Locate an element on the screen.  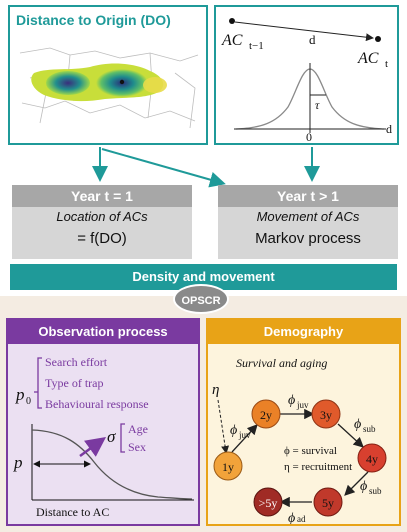
node-5plus is located at coordinates (268, 502).